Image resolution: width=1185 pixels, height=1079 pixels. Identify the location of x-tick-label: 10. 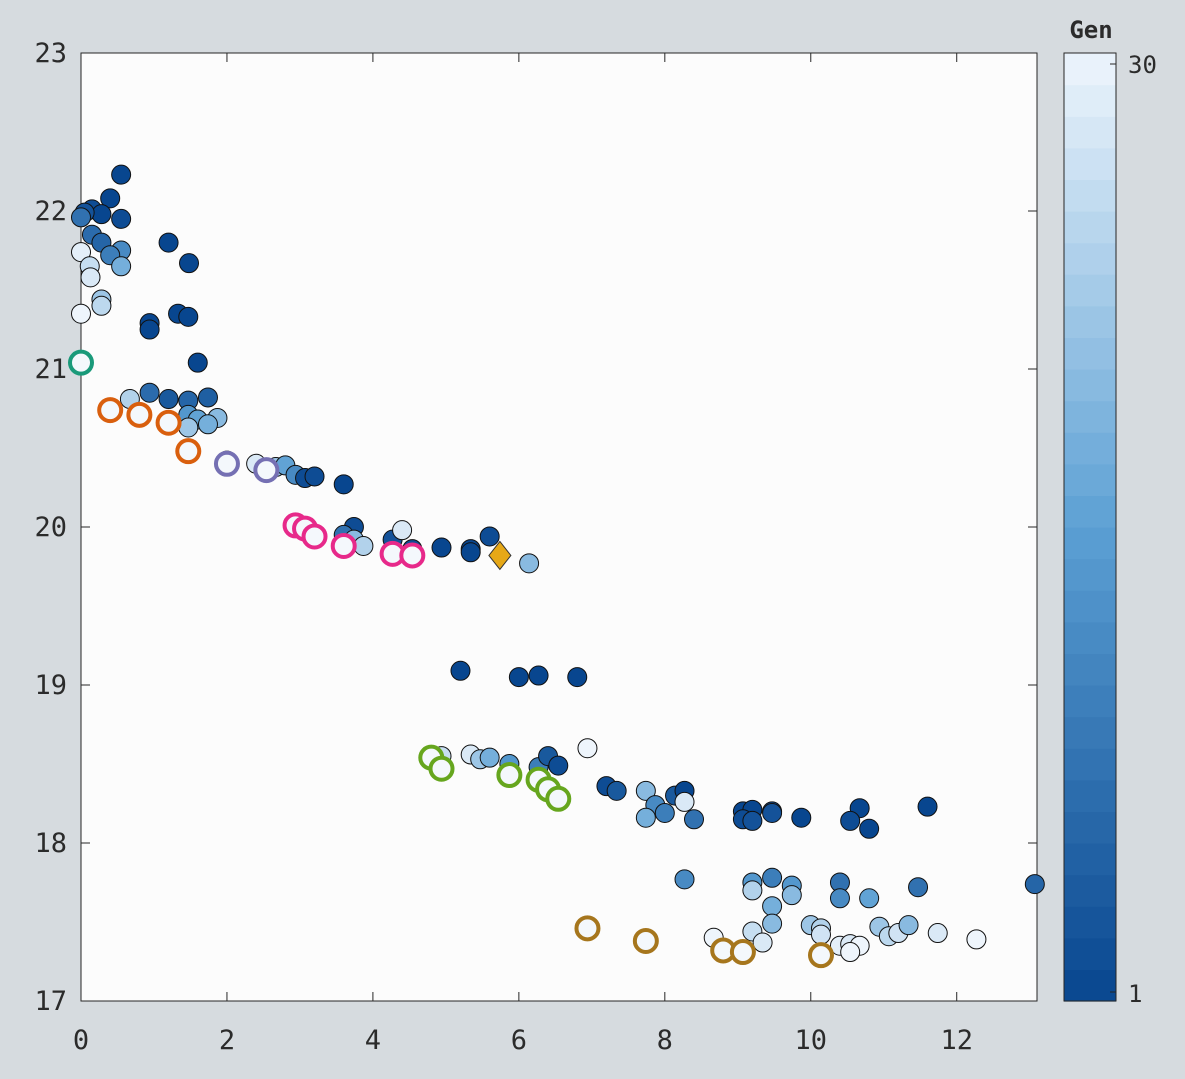
(811, 1040).